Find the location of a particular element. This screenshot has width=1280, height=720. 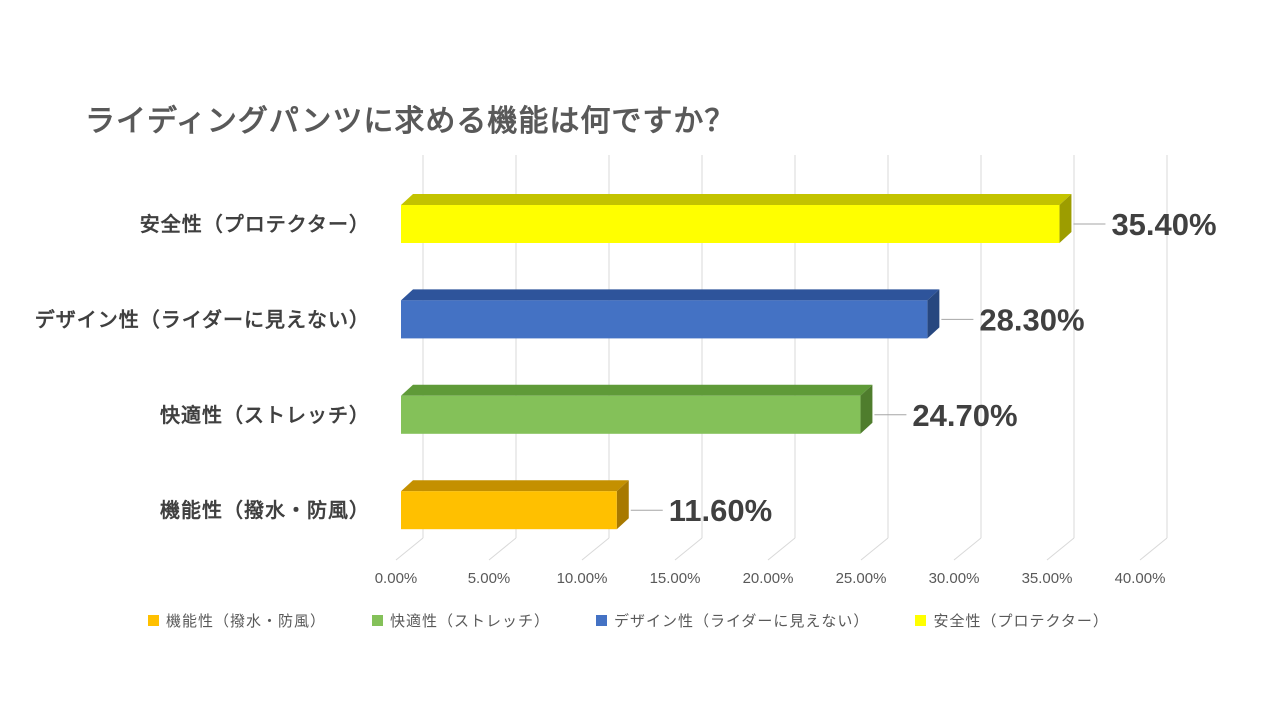

category-label: デザイン性（ライダーに見えない） is located at coordinates (202, 319).